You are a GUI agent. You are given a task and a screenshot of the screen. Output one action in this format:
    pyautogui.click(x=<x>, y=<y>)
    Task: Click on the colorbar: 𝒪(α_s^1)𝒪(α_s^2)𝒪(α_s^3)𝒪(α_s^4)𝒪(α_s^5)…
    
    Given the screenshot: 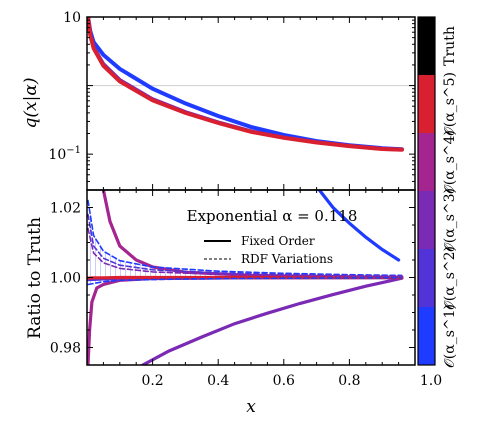 What is the action you would take?
    pyautogui.click(x=437, y=192)
    